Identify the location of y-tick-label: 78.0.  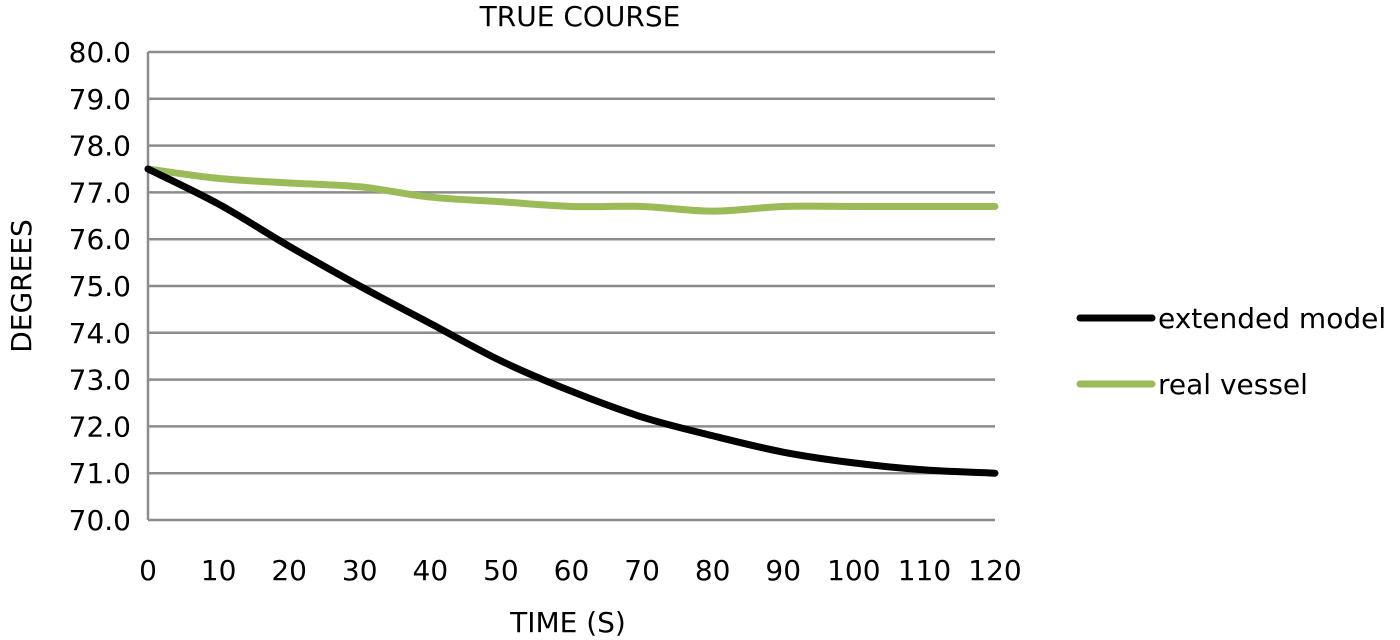
(100, 146).